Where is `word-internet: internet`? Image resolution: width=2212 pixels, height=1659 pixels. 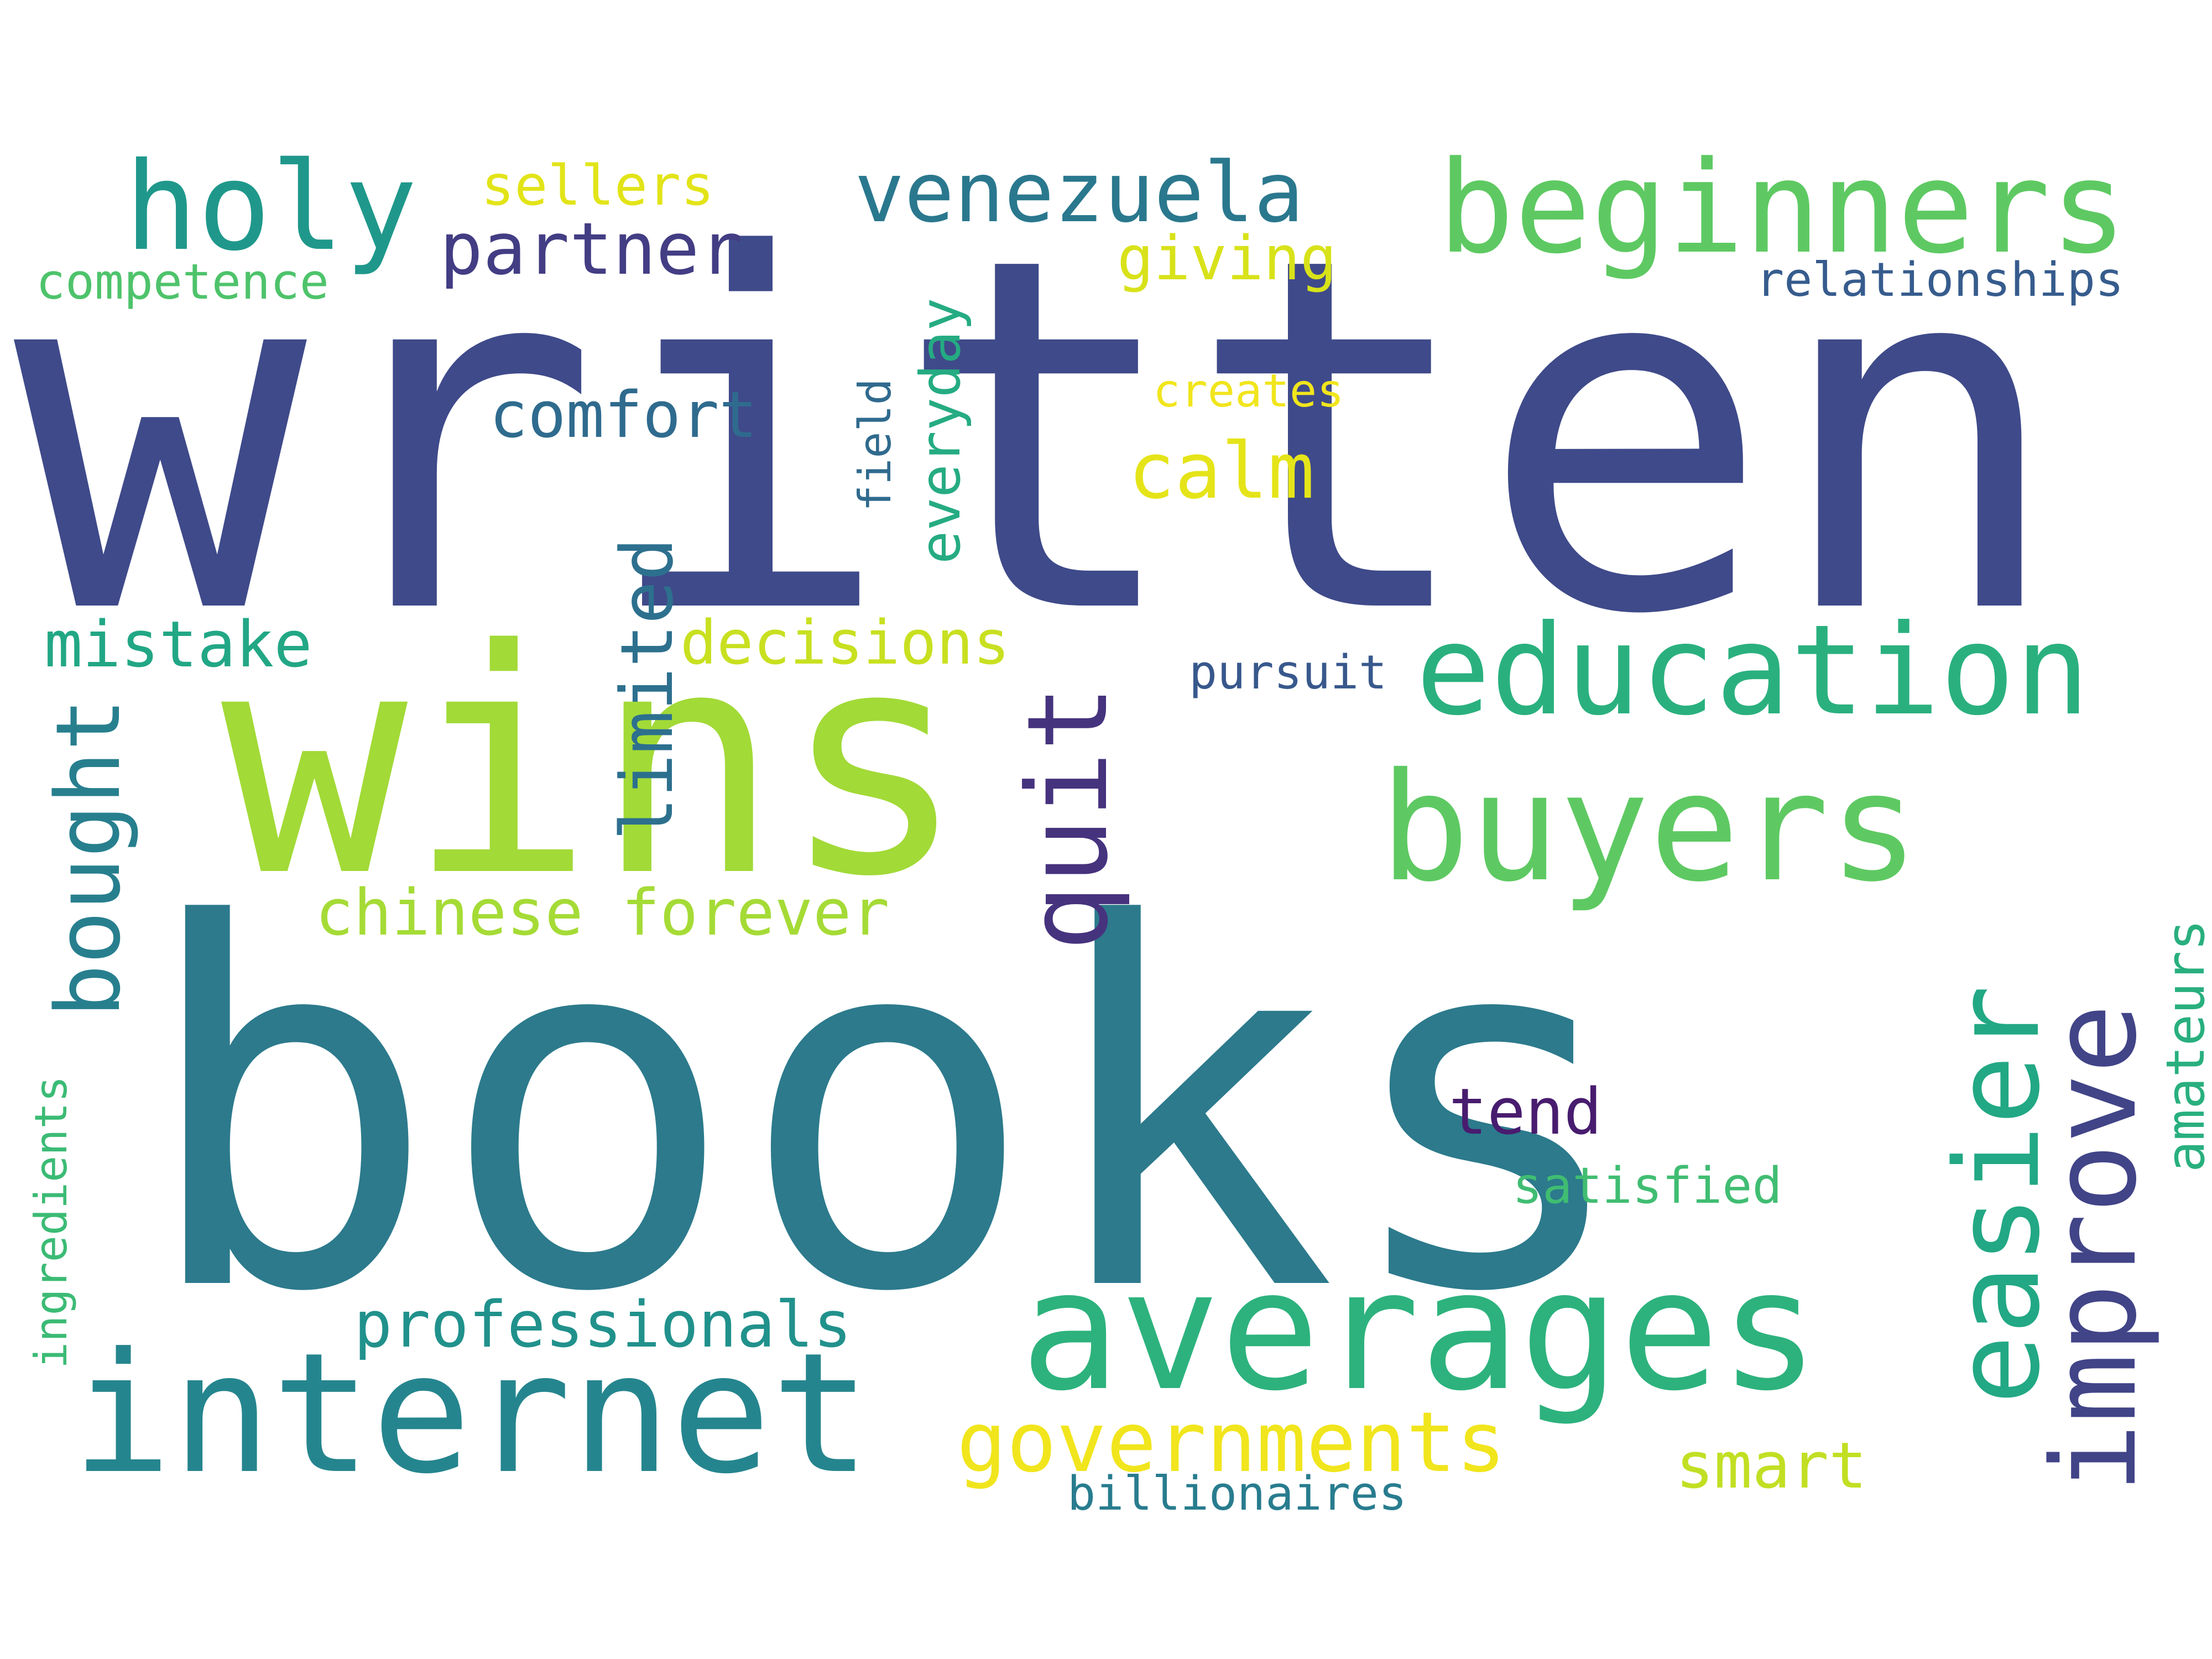
word-internet: internet is located at coordinates (472, 1413).